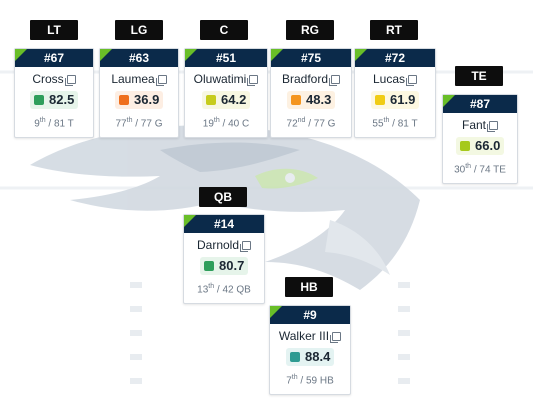 The image size is (533, 400). What do you see at coordinates (395, 123) in the screenshot?
I see `position-rank: 55th / 81 T` at bounding box center [395, 123].